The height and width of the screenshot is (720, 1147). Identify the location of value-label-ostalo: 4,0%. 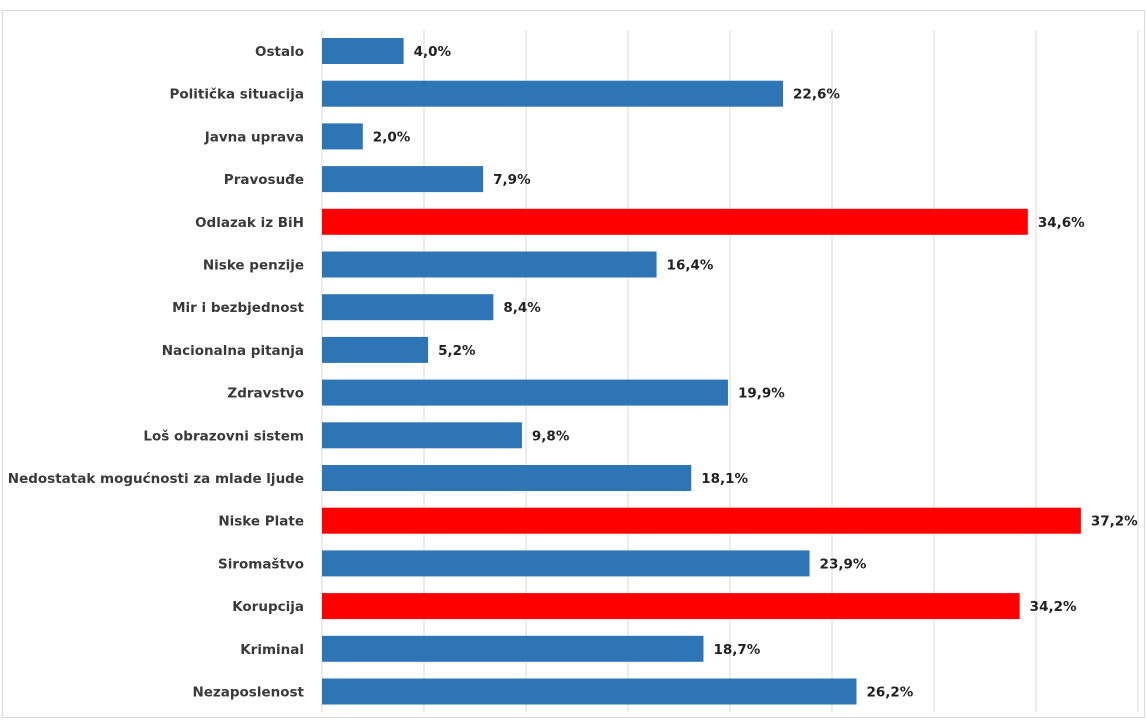
(433, 52).